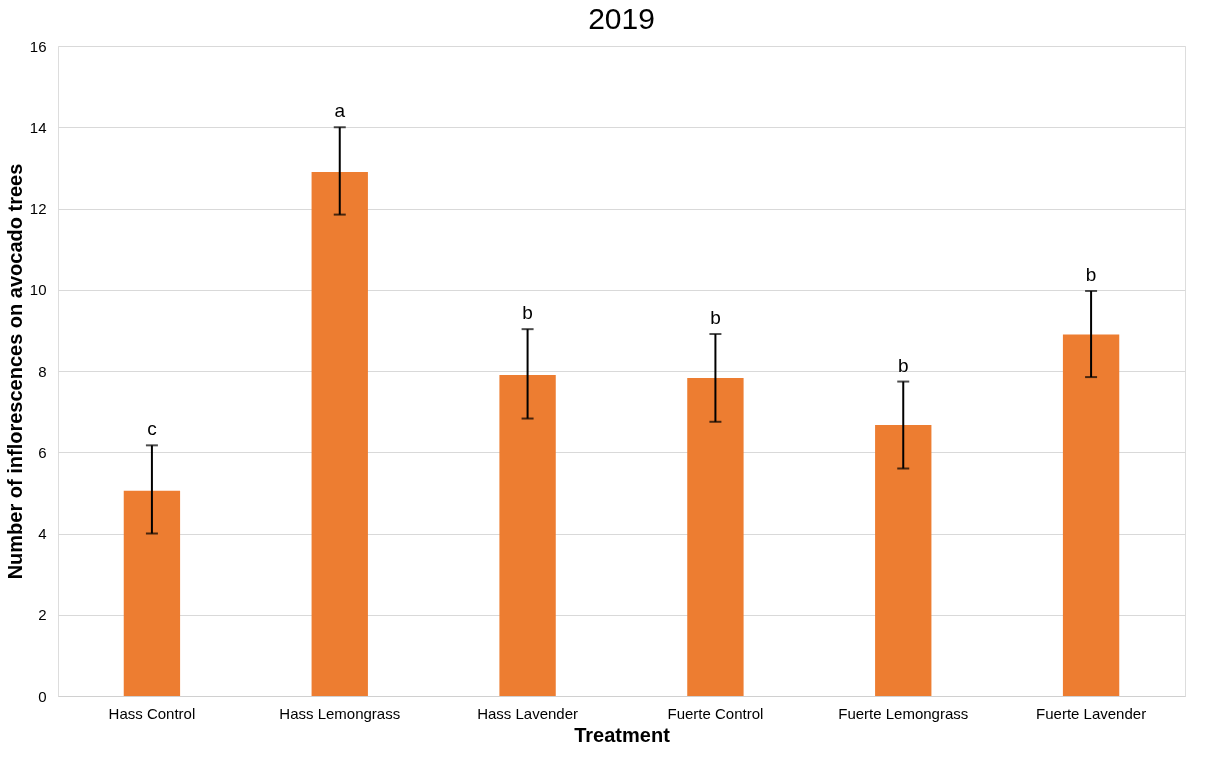 This screenshot has height=767, width=1208. Describe the element at coordinates (1091, 713) in the screenshot. I see `x-tick-label: Fuerte Lavender` at that location.